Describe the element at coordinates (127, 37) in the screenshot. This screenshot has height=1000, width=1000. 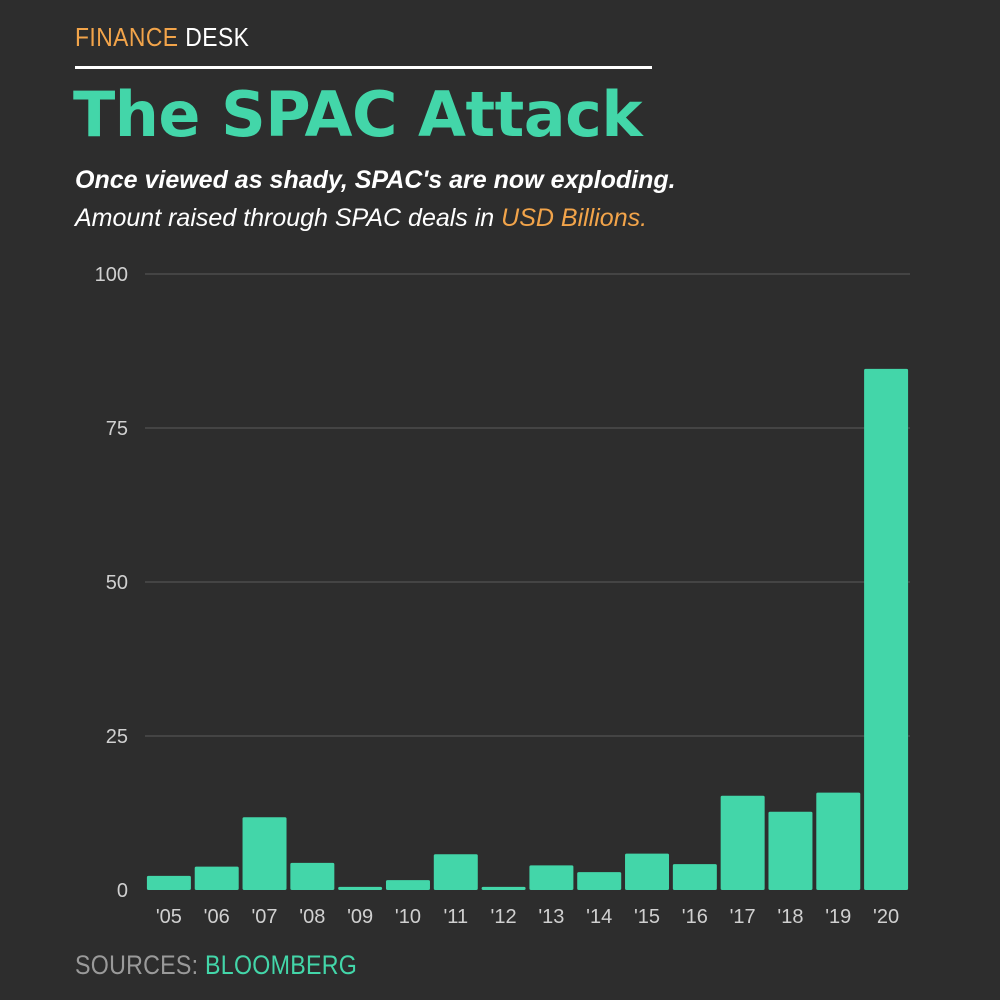
I see `brand-finance: FINANCE` at that location.